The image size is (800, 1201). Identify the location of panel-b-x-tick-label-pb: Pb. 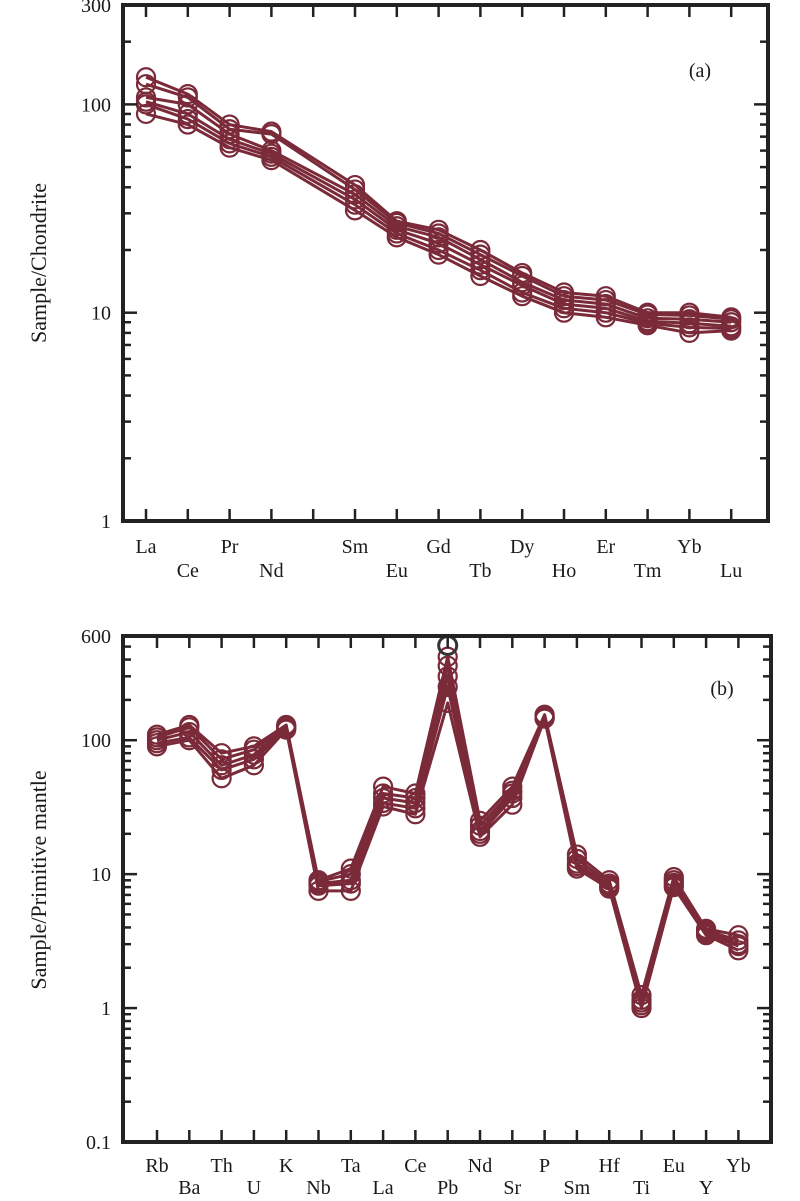
(447, 1186).